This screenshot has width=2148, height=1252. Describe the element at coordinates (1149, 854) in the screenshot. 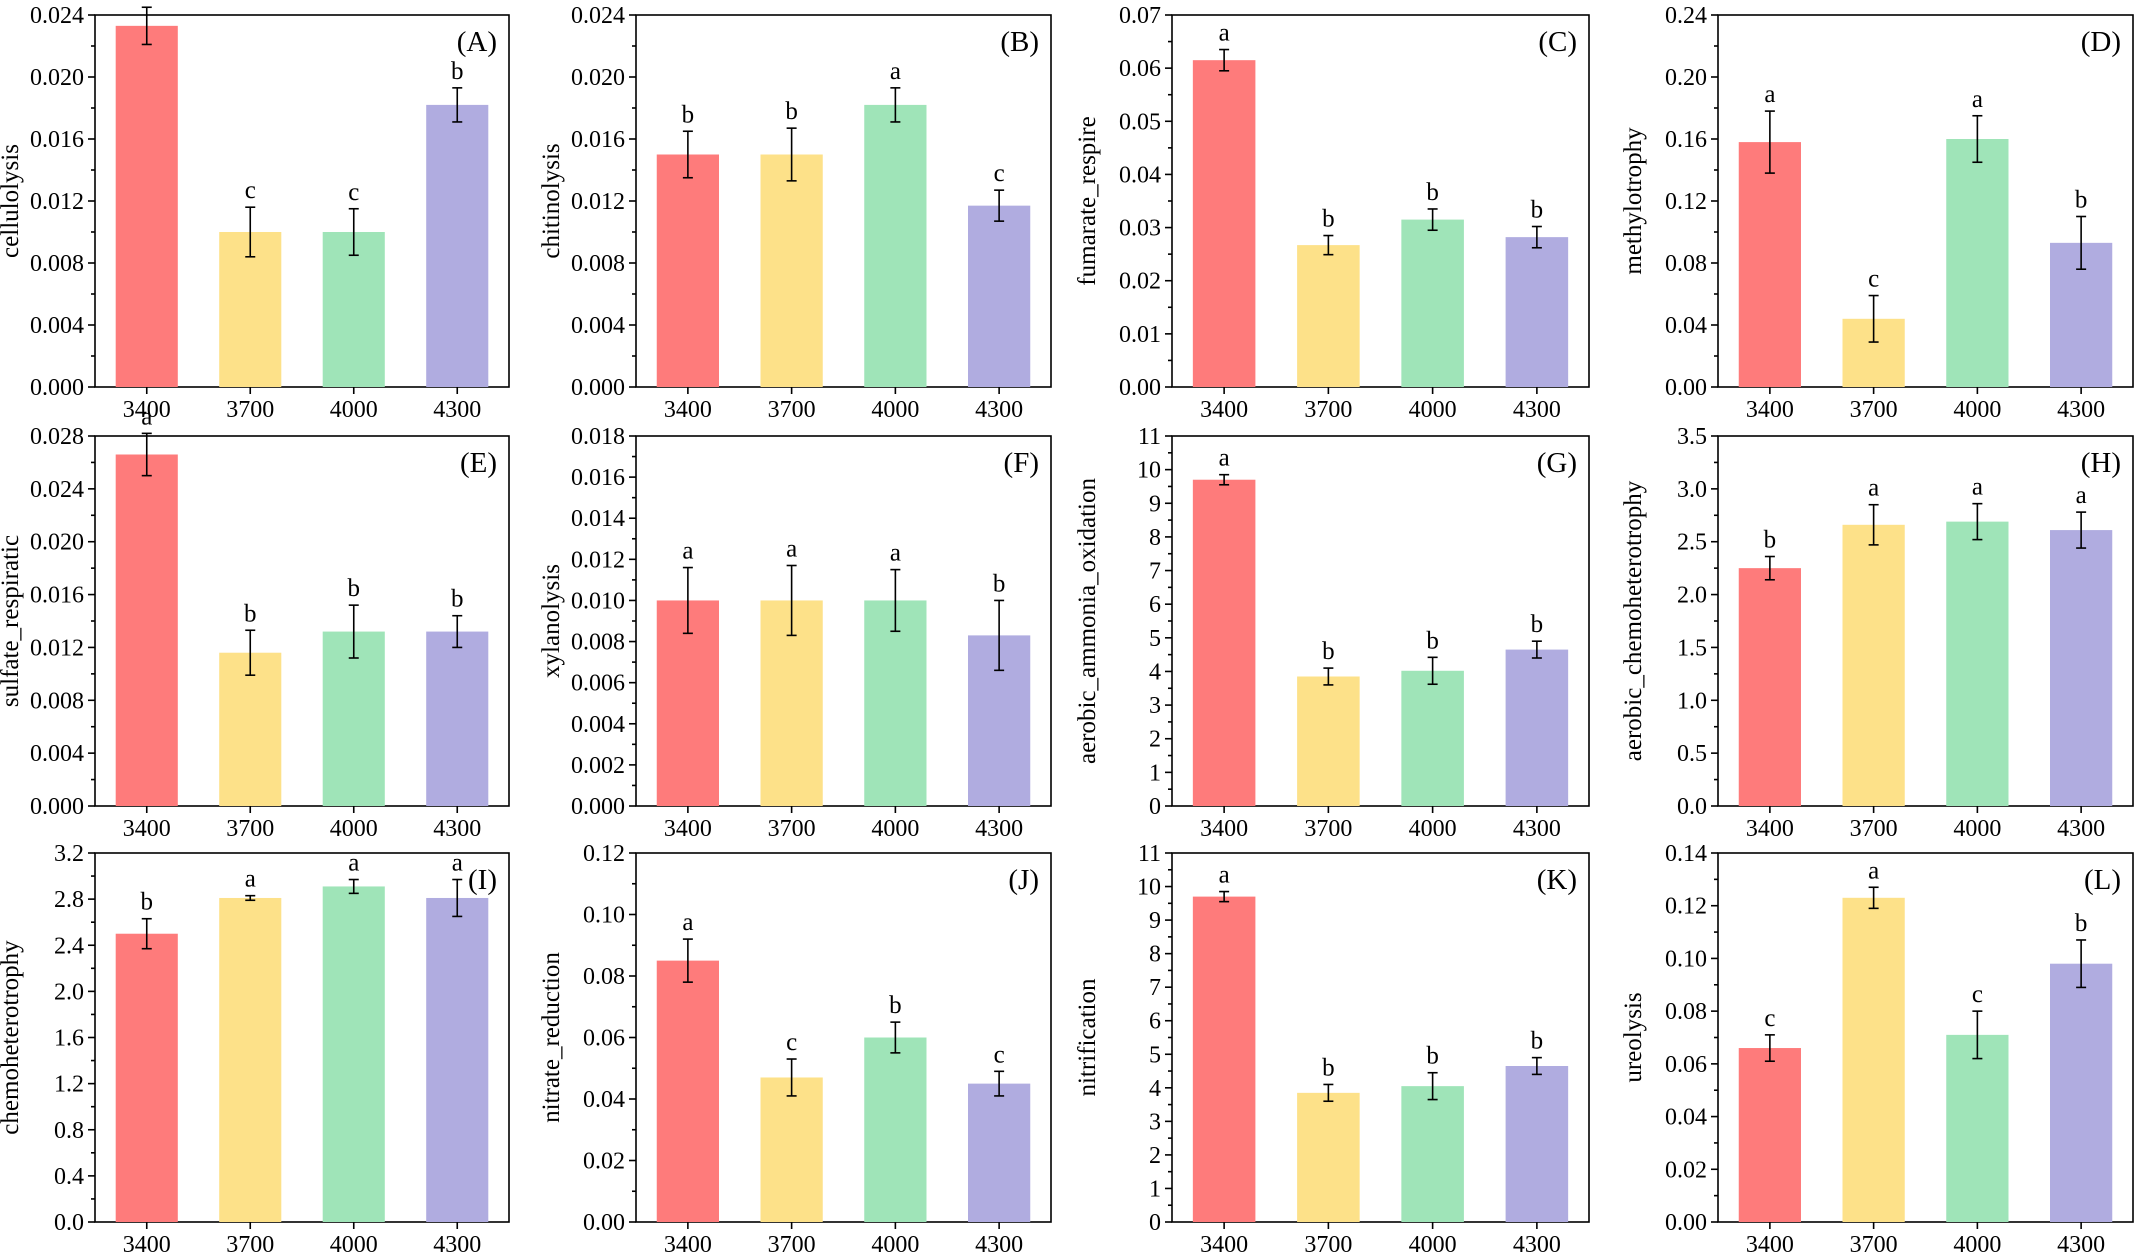

I see `y-tick-label: 11` at that location.